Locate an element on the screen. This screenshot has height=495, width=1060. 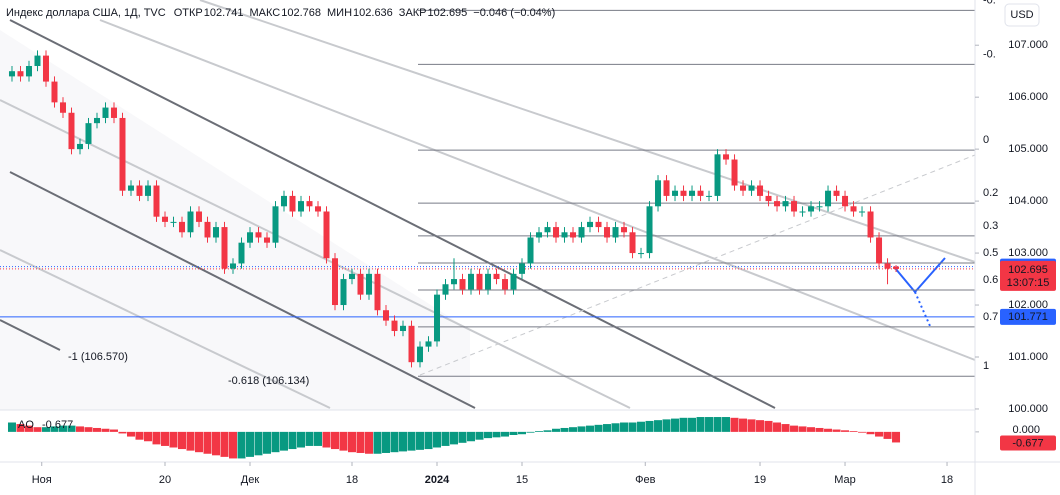
annotation: -0.618 (106.134) is located at coordinates (268, 381).